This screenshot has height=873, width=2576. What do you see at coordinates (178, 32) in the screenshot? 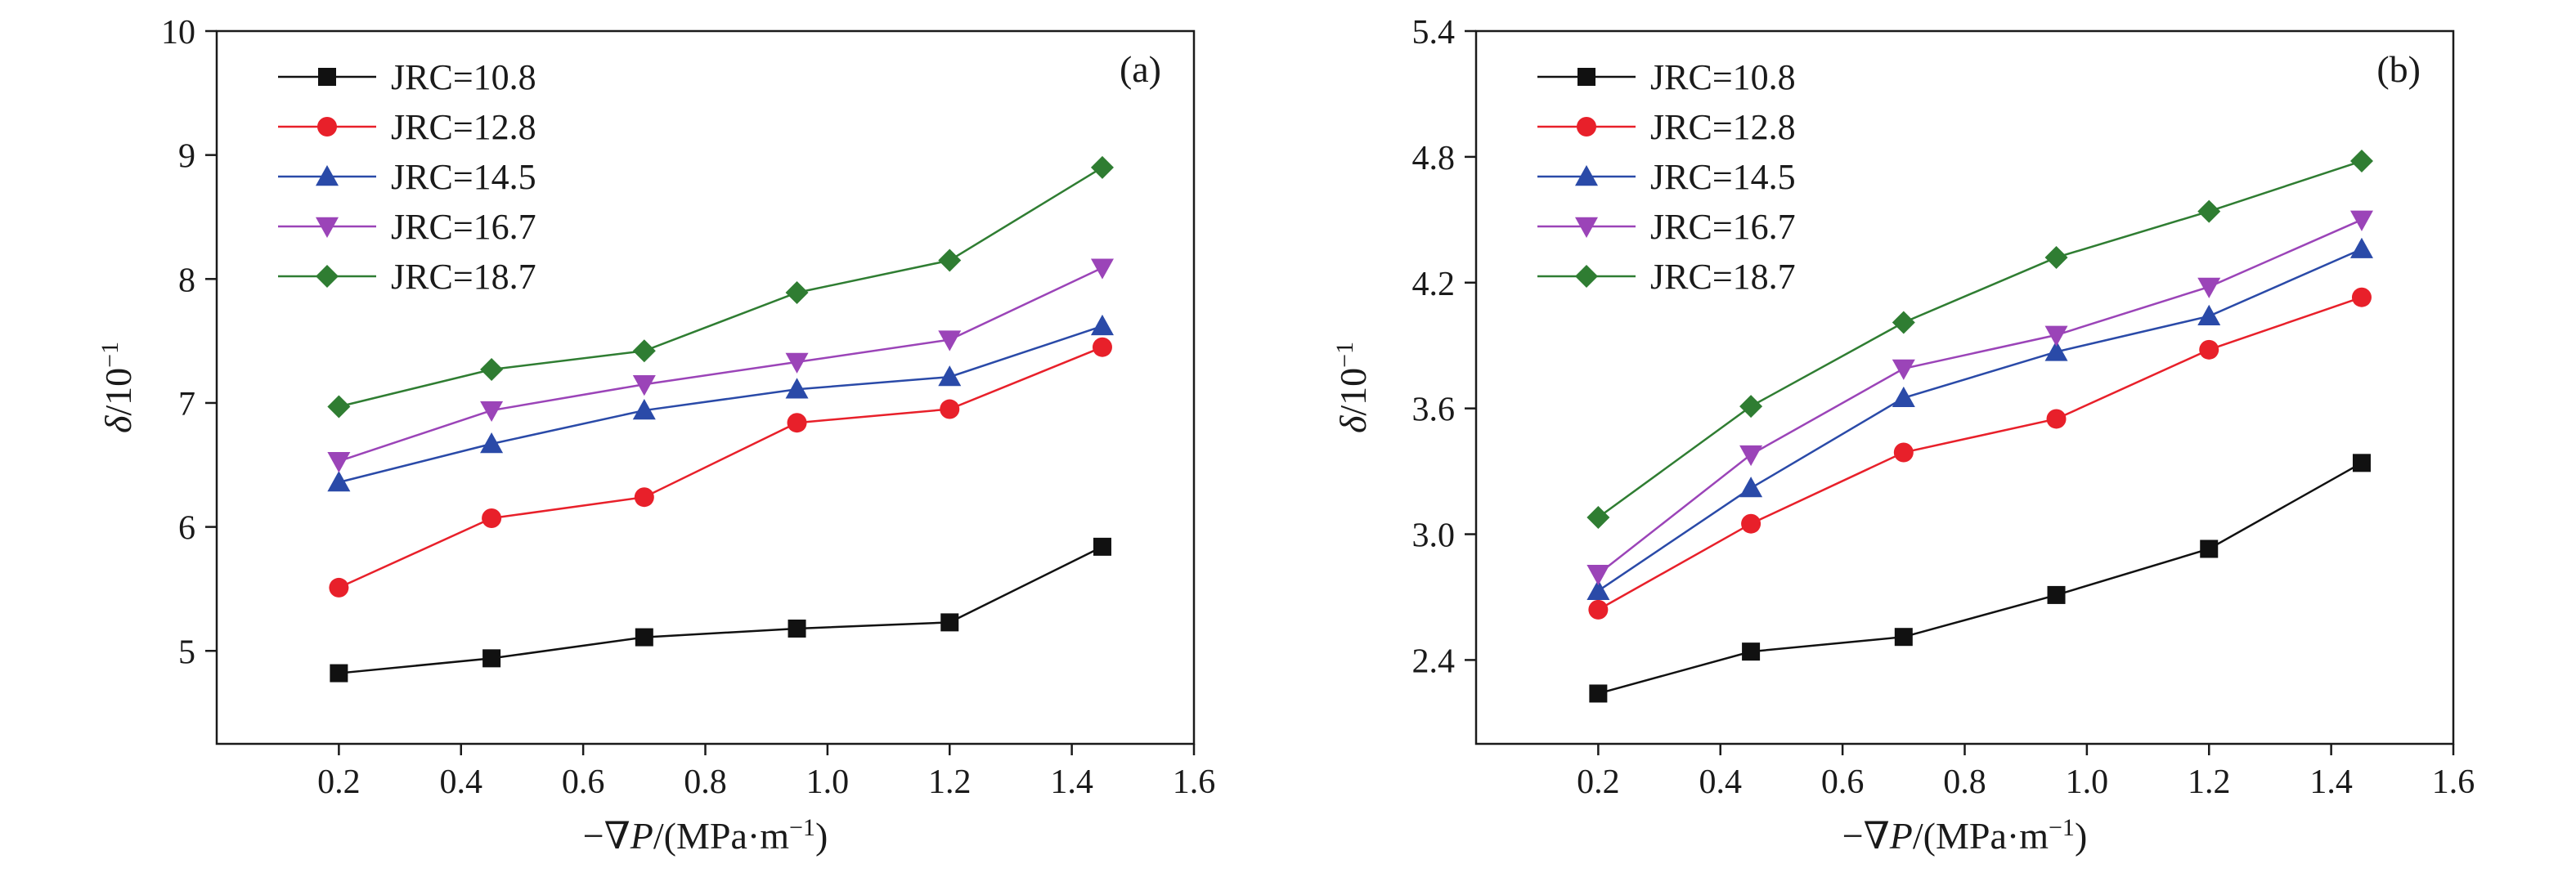
I see `y-tick-label: 10` at bounding box center [178, 32].